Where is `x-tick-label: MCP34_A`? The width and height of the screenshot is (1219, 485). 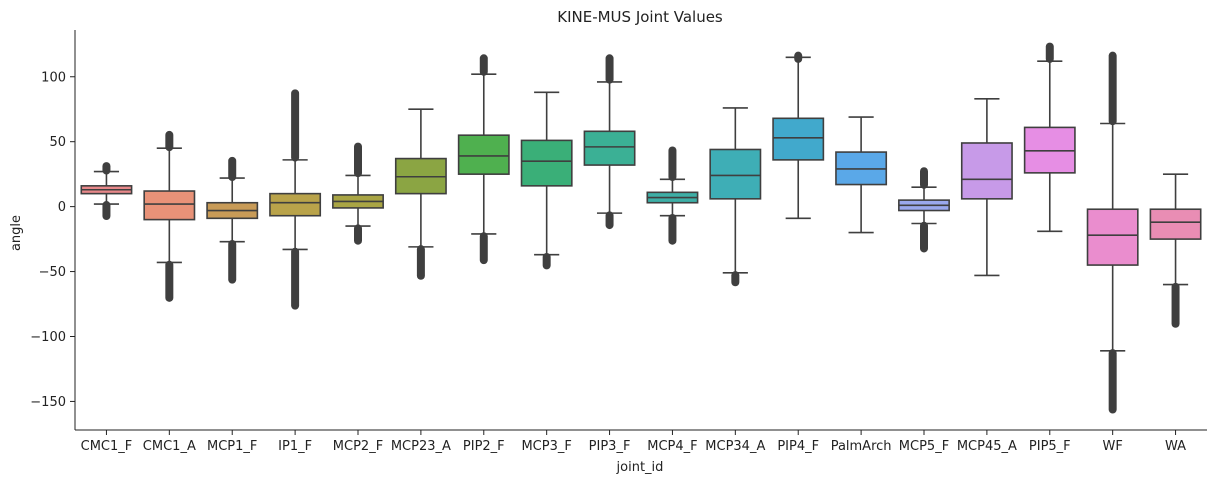
x-tick-label: MCP34_A is located at coordinates (735, 446).